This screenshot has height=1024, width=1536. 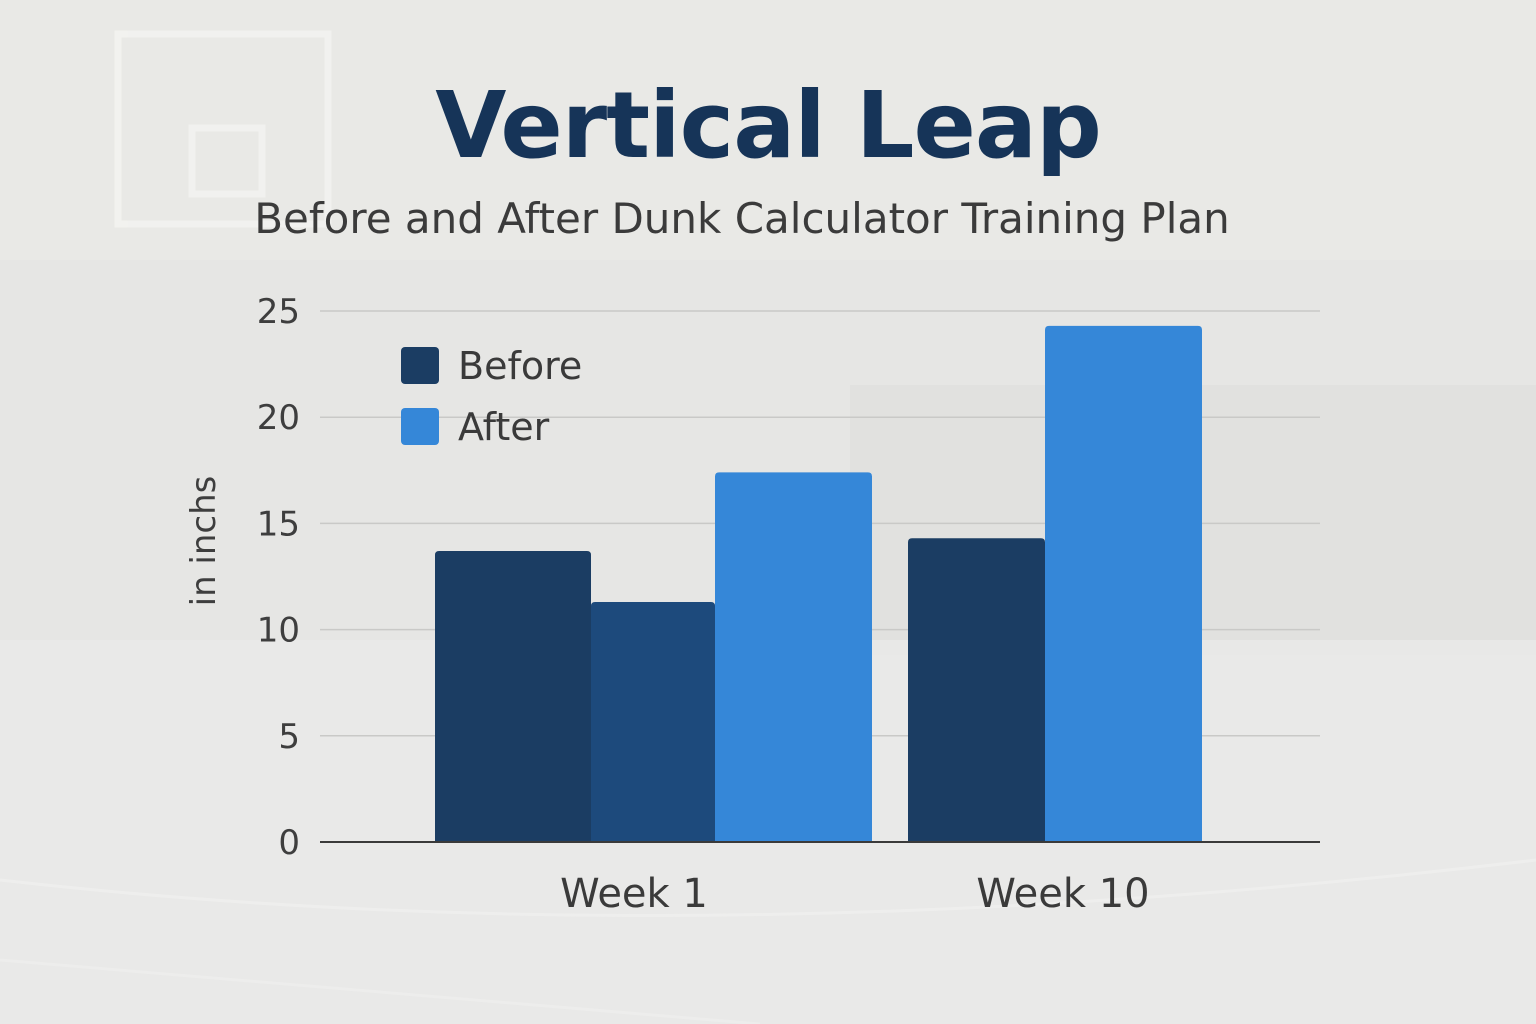 What do you see at coordinates (289, 843) in the screenshot?
I see `y-tick-label: 0` at bounding box center [289, 843].